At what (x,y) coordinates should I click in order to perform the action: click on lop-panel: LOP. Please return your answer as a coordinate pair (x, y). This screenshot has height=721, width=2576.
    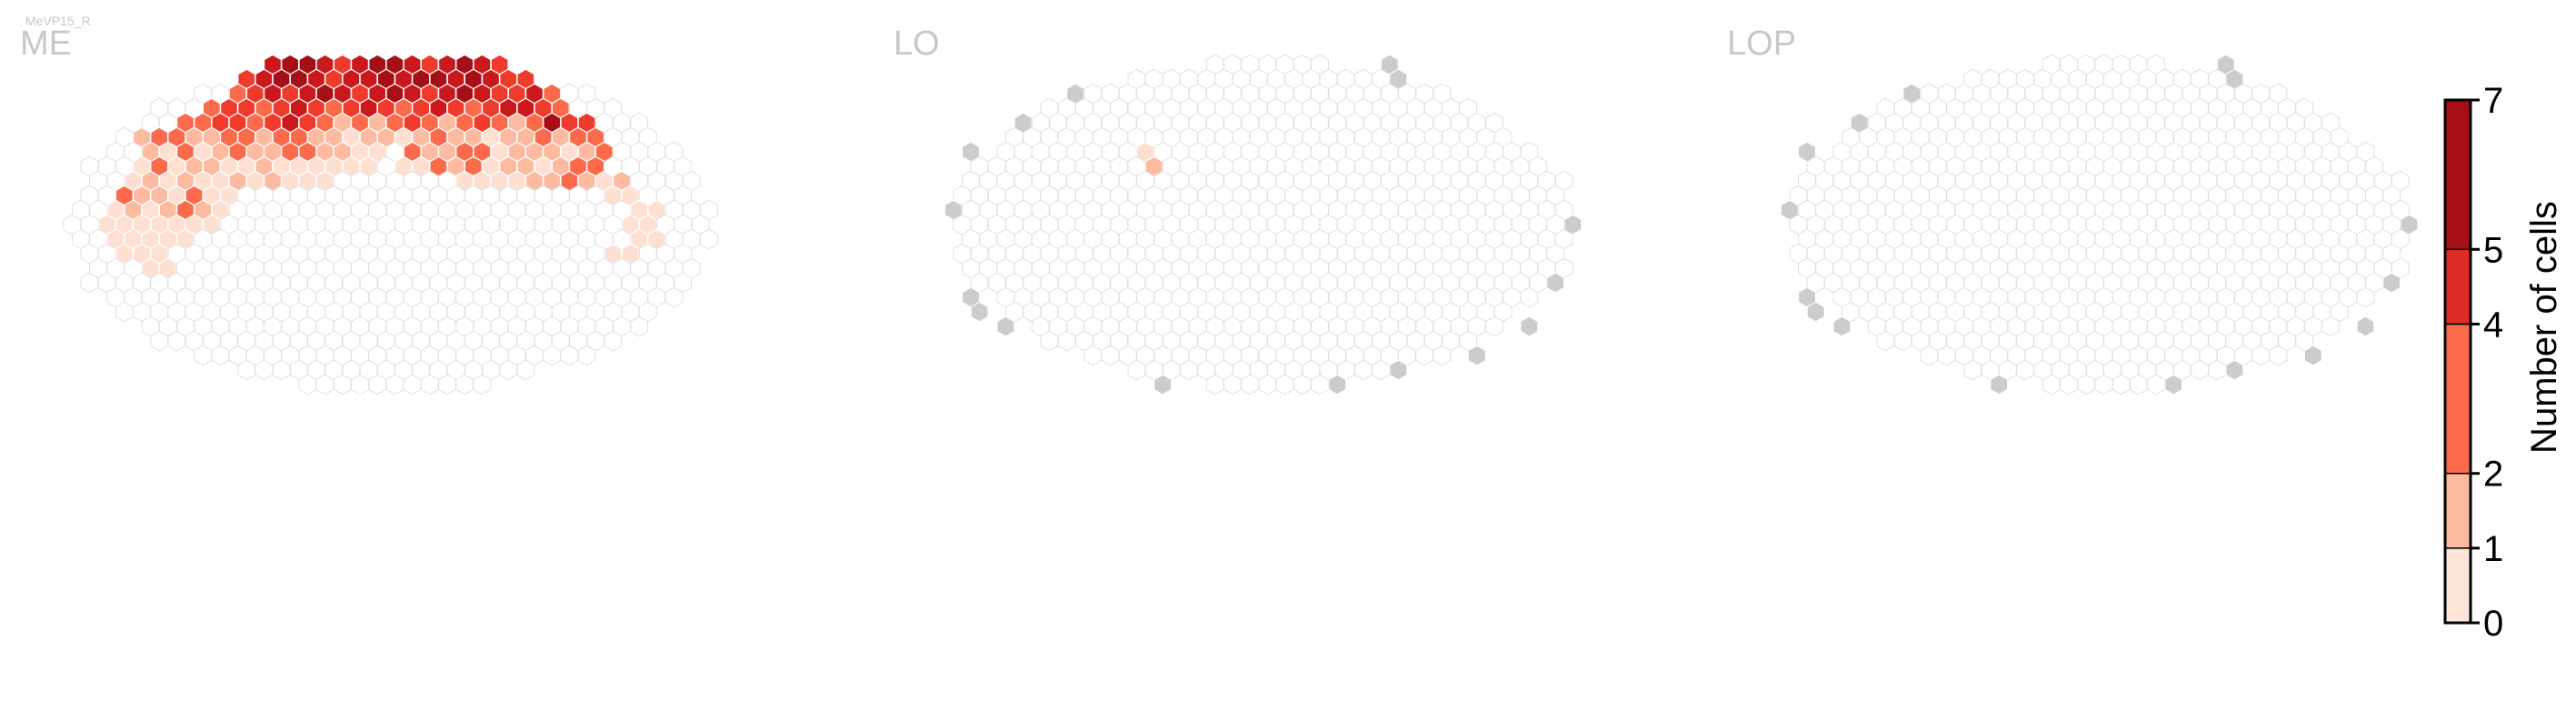
    Looking at the image, I should click on (2073, 210).